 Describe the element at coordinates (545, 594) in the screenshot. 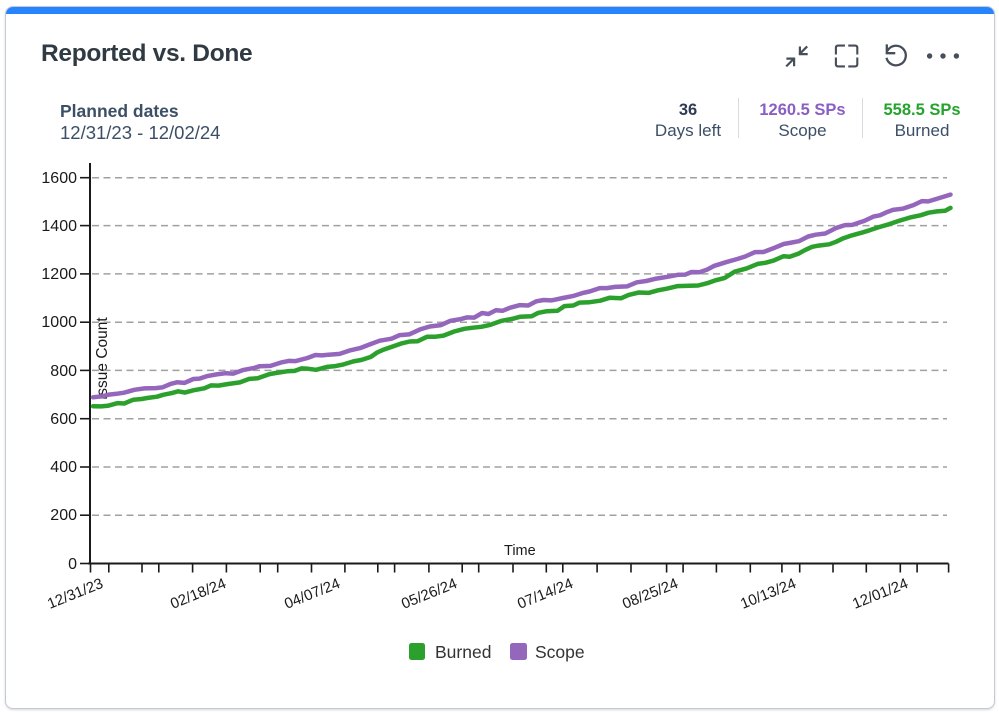

I see `svg-text: 07/14/24` at that location.